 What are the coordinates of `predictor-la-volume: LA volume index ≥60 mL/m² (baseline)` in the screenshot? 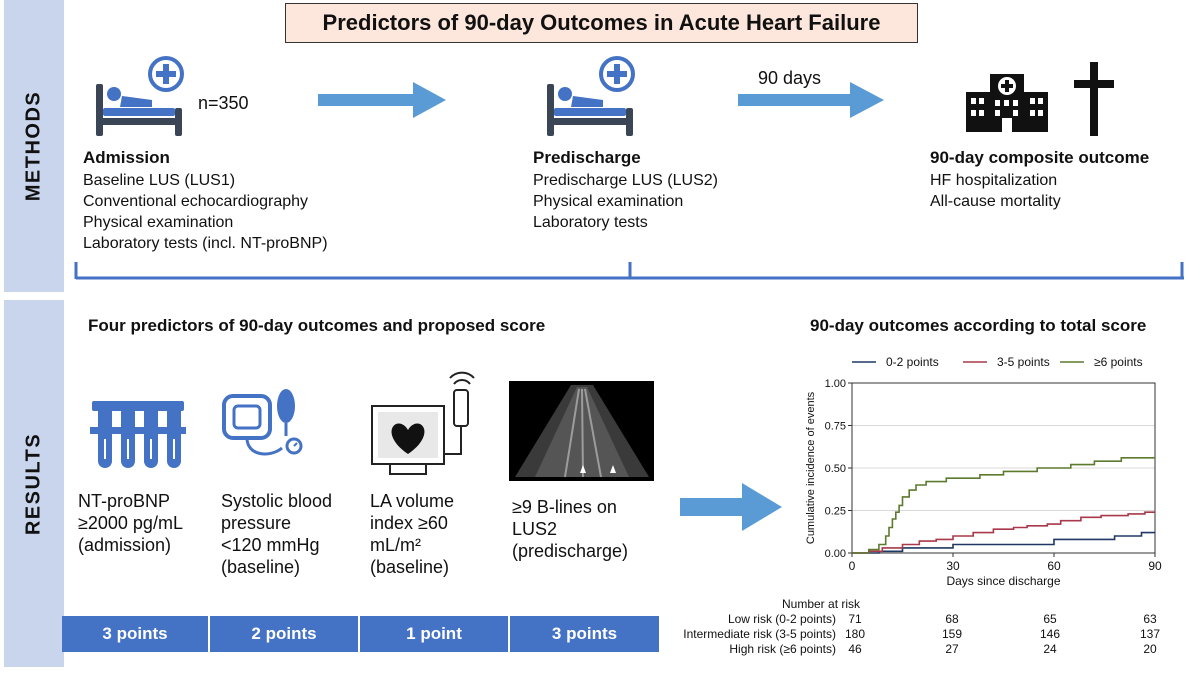 It's located at (412, 534).